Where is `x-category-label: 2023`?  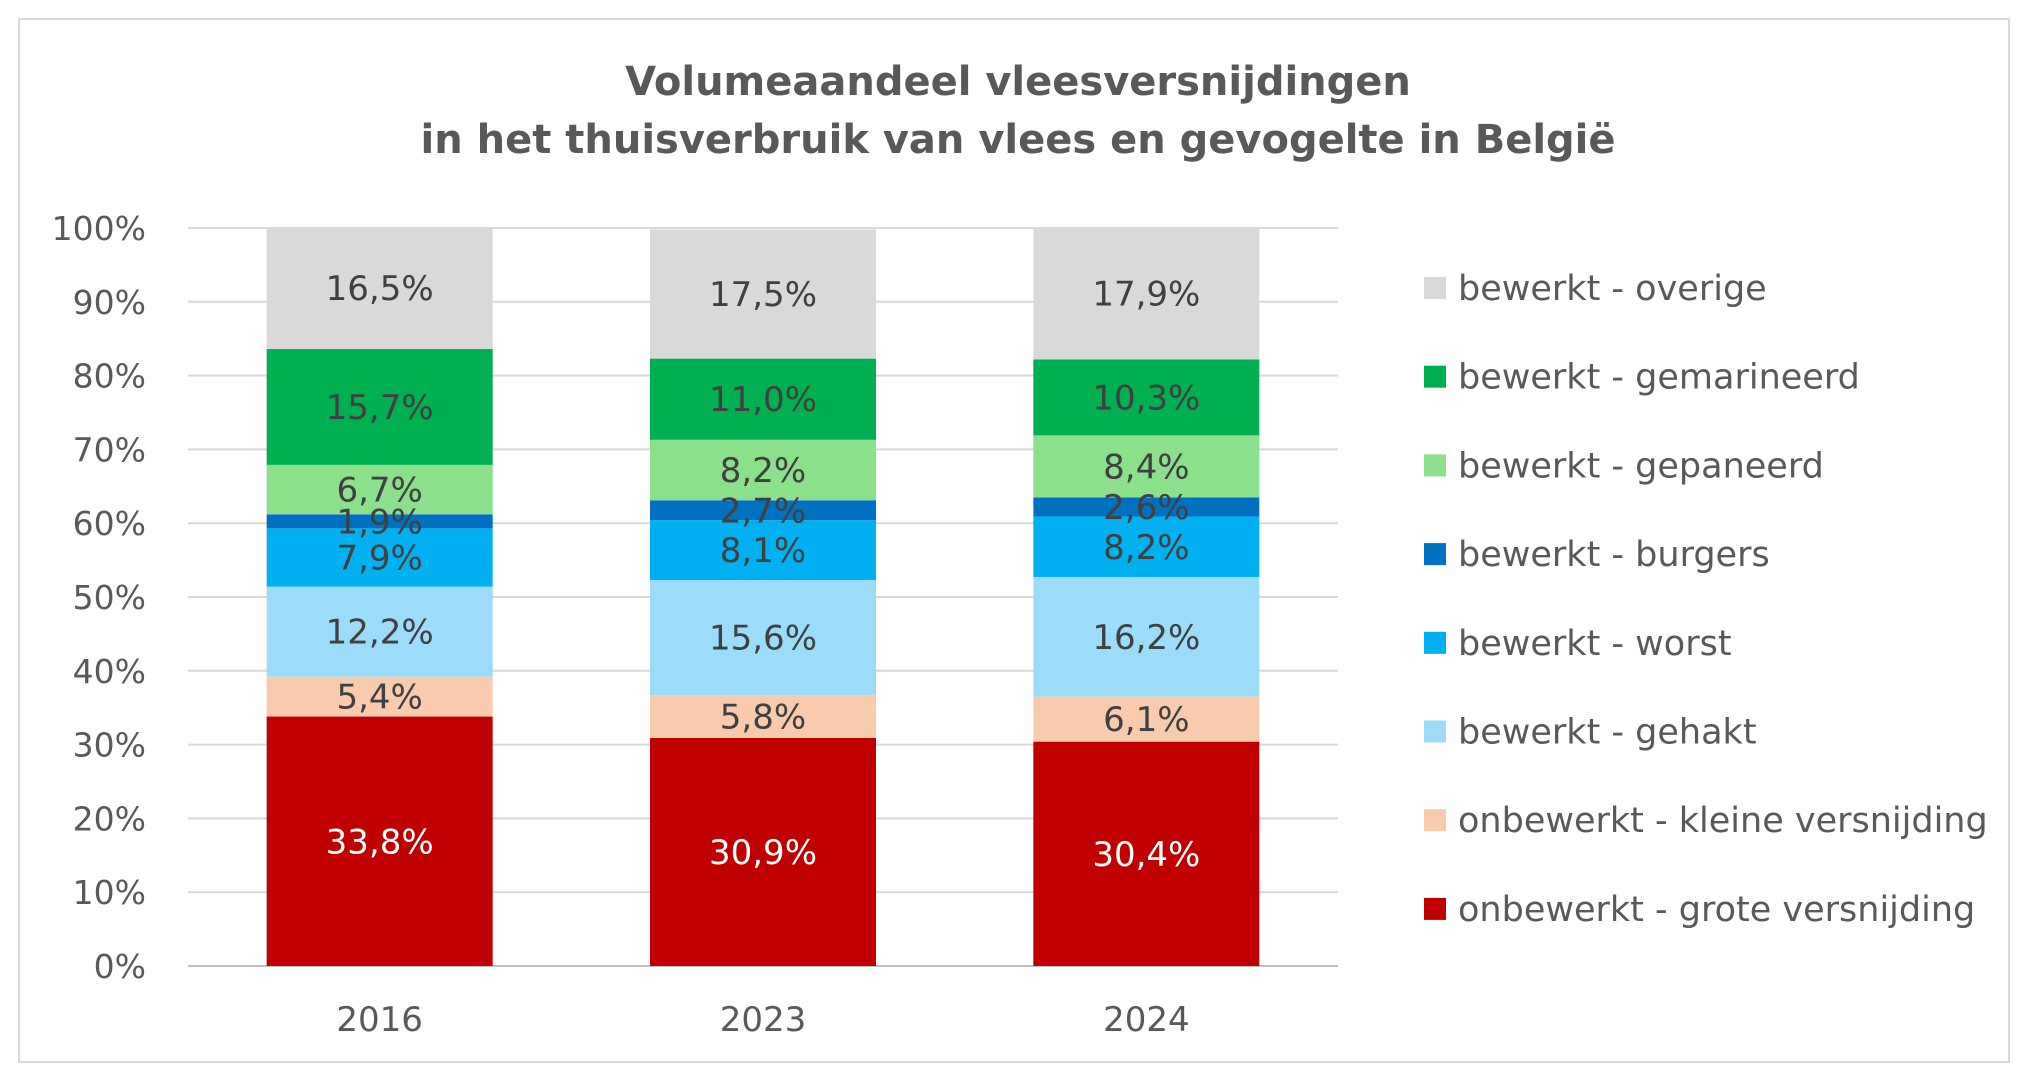
x-category-label: 2023 is located at coordinates (763, 1020).